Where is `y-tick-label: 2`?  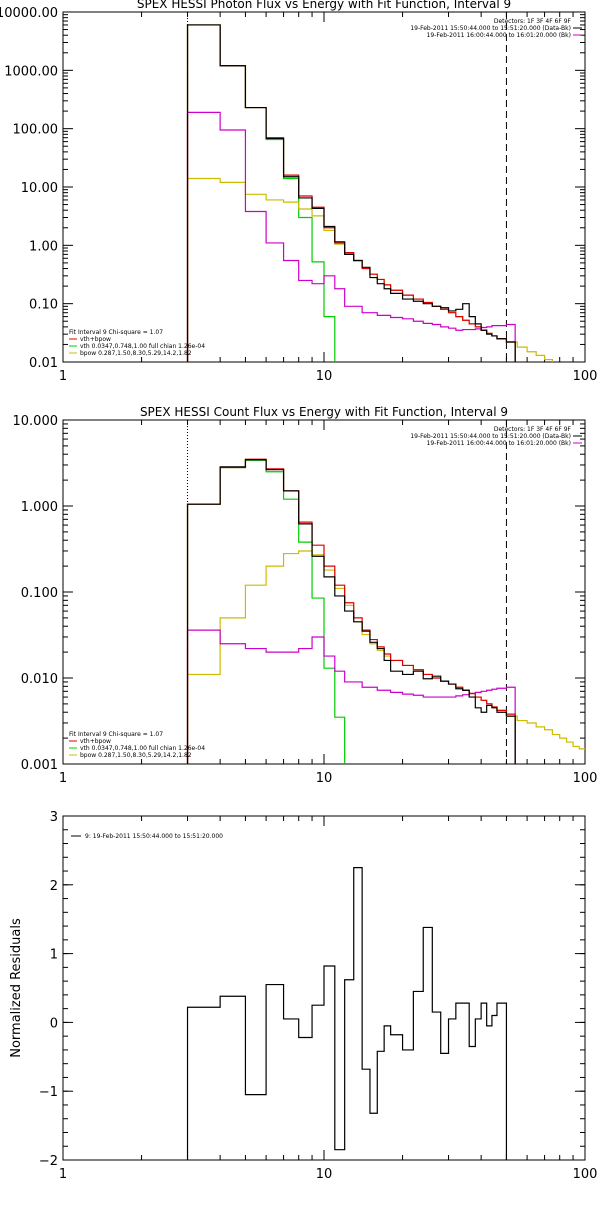
y-tick-label: 2 is located at coordinates (54, 886).